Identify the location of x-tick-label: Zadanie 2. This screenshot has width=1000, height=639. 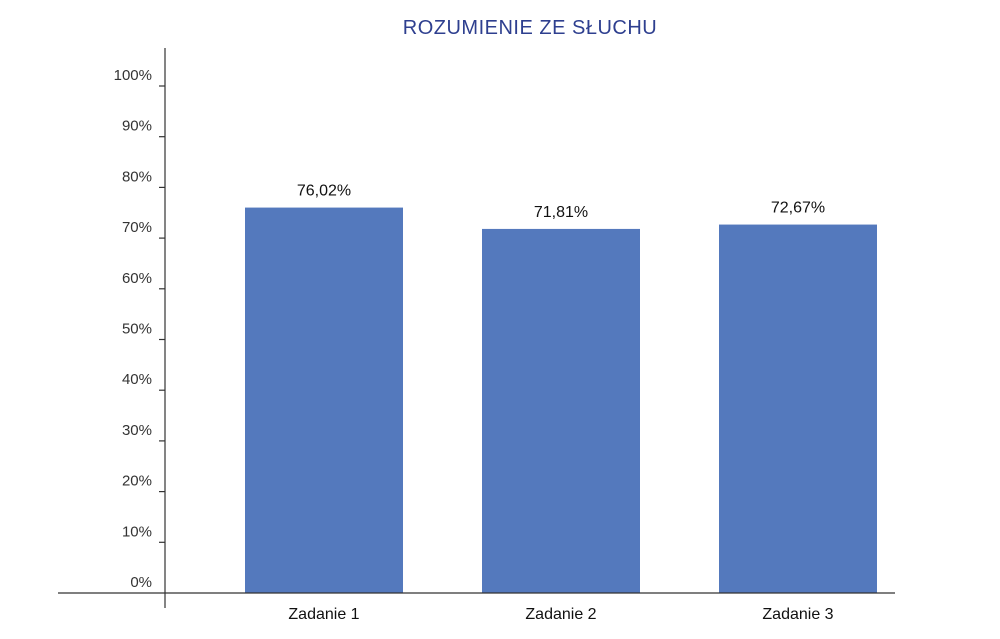
(560, 614).